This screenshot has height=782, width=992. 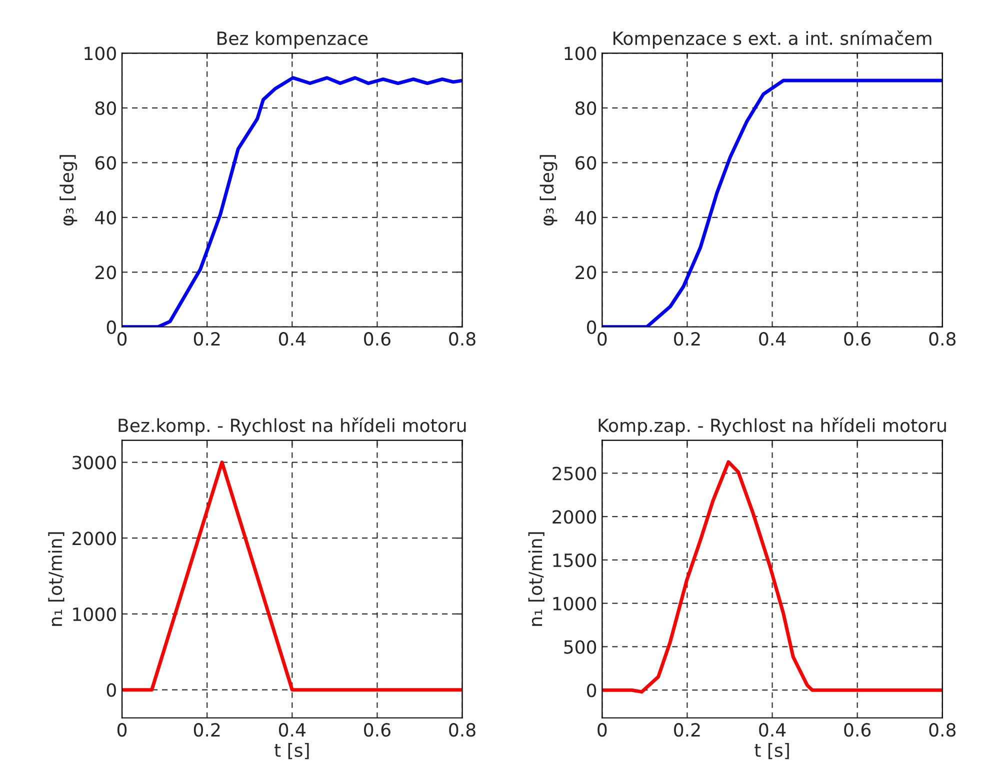 I want to click on chart-title: Komp.zap. - Rychlost na hřídeli motoru, so click(x=772, y=426).